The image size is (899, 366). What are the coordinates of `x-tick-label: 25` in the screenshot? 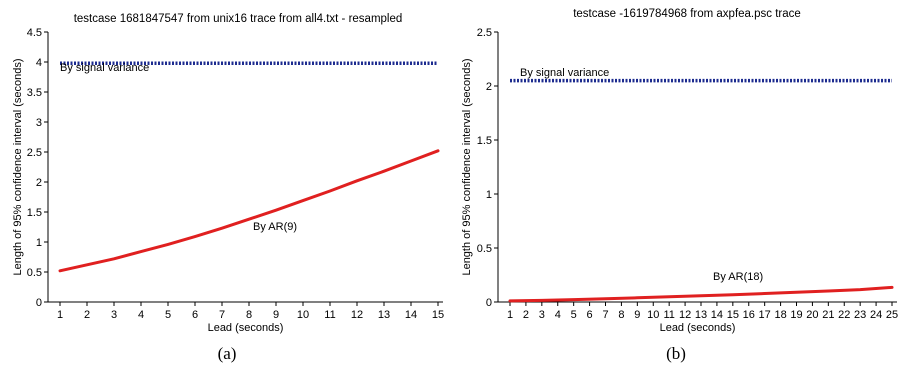 It's located at (892, 315).